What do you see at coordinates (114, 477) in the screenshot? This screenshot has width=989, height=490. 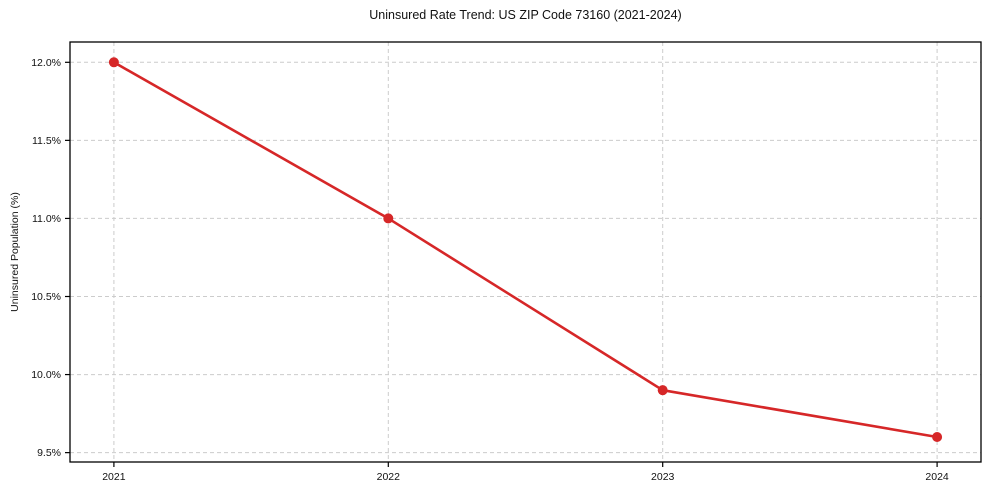 I see `x-tick-label: 2021` at bounding box center [114, 477].